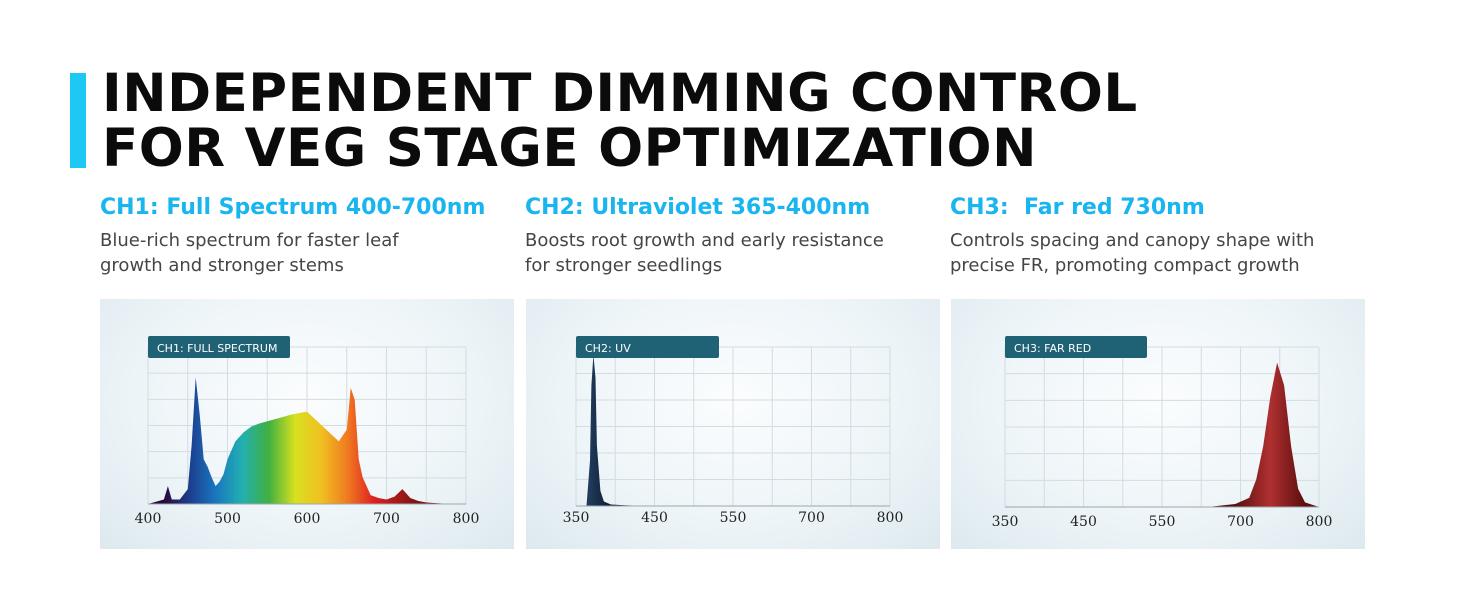 The width and height of the screenshot is (1464, 600). I want to click on title-line-2: FOR VEG STAGE OPTIMIZATION, so click(569, 148).